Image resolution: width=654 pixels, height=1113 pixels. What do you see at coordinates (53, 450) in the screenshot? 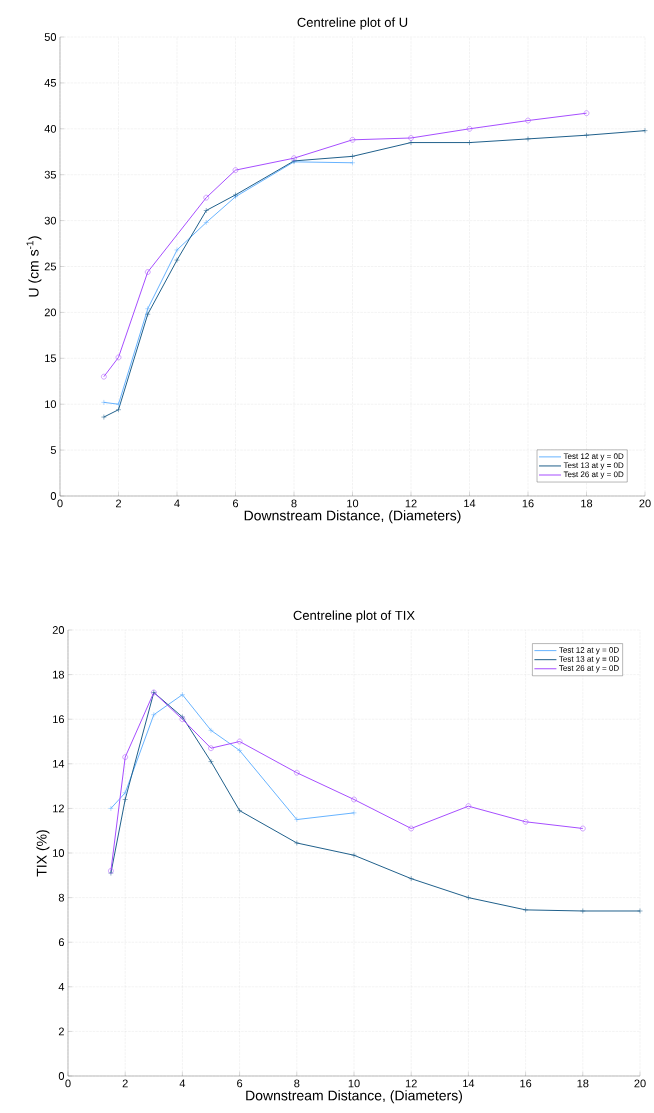
I see `y-tick-label: 5` at bounding box center [53, 450].